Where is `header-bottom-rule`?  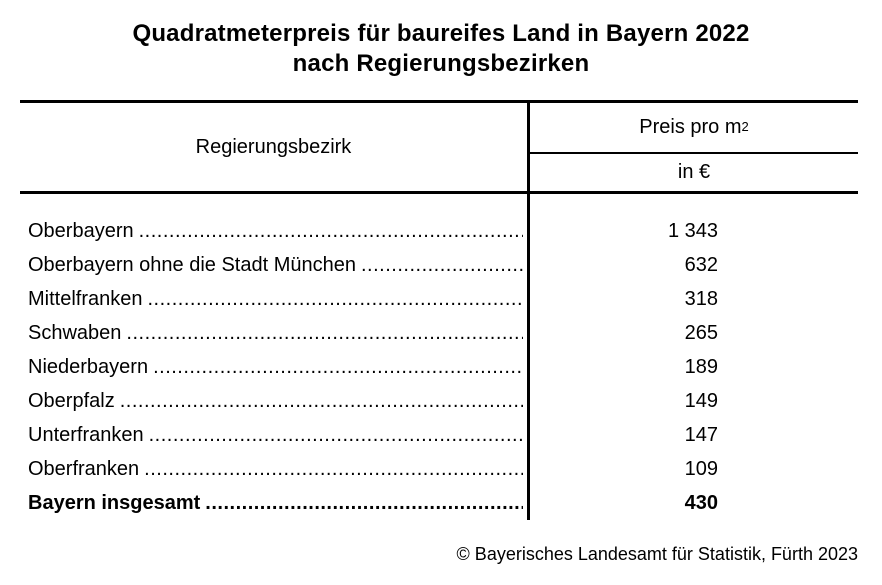 header-bottom-rule is located at coordinates (439, 192).